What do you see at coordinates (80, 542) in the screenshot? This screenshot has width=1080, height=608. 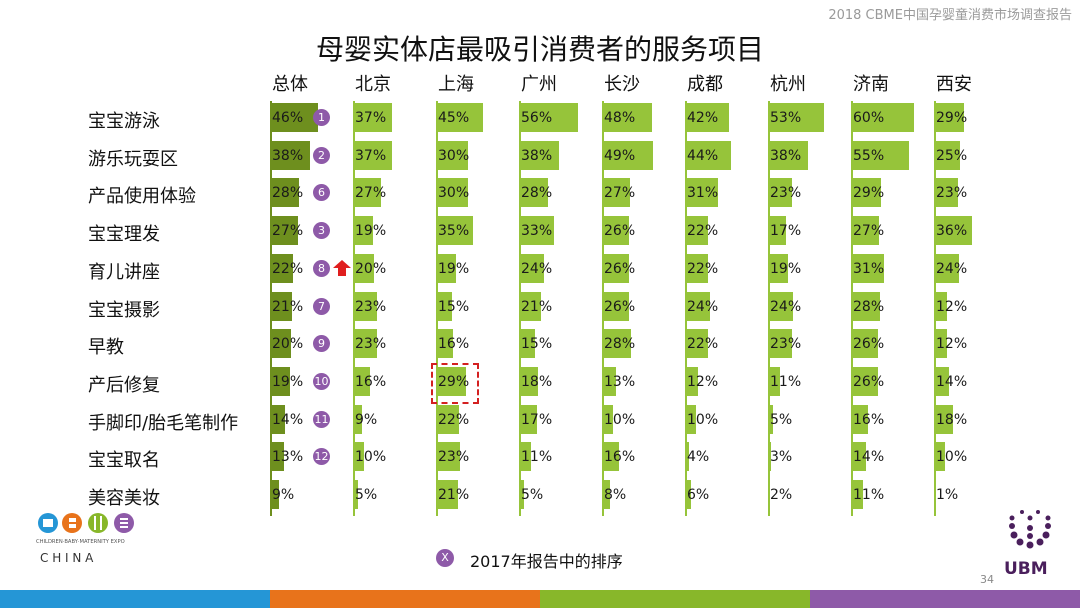 I see `cbme-subtitle: CHILDREN·BABY·MATERNITY EXPO` at bounding box center [80, 542].